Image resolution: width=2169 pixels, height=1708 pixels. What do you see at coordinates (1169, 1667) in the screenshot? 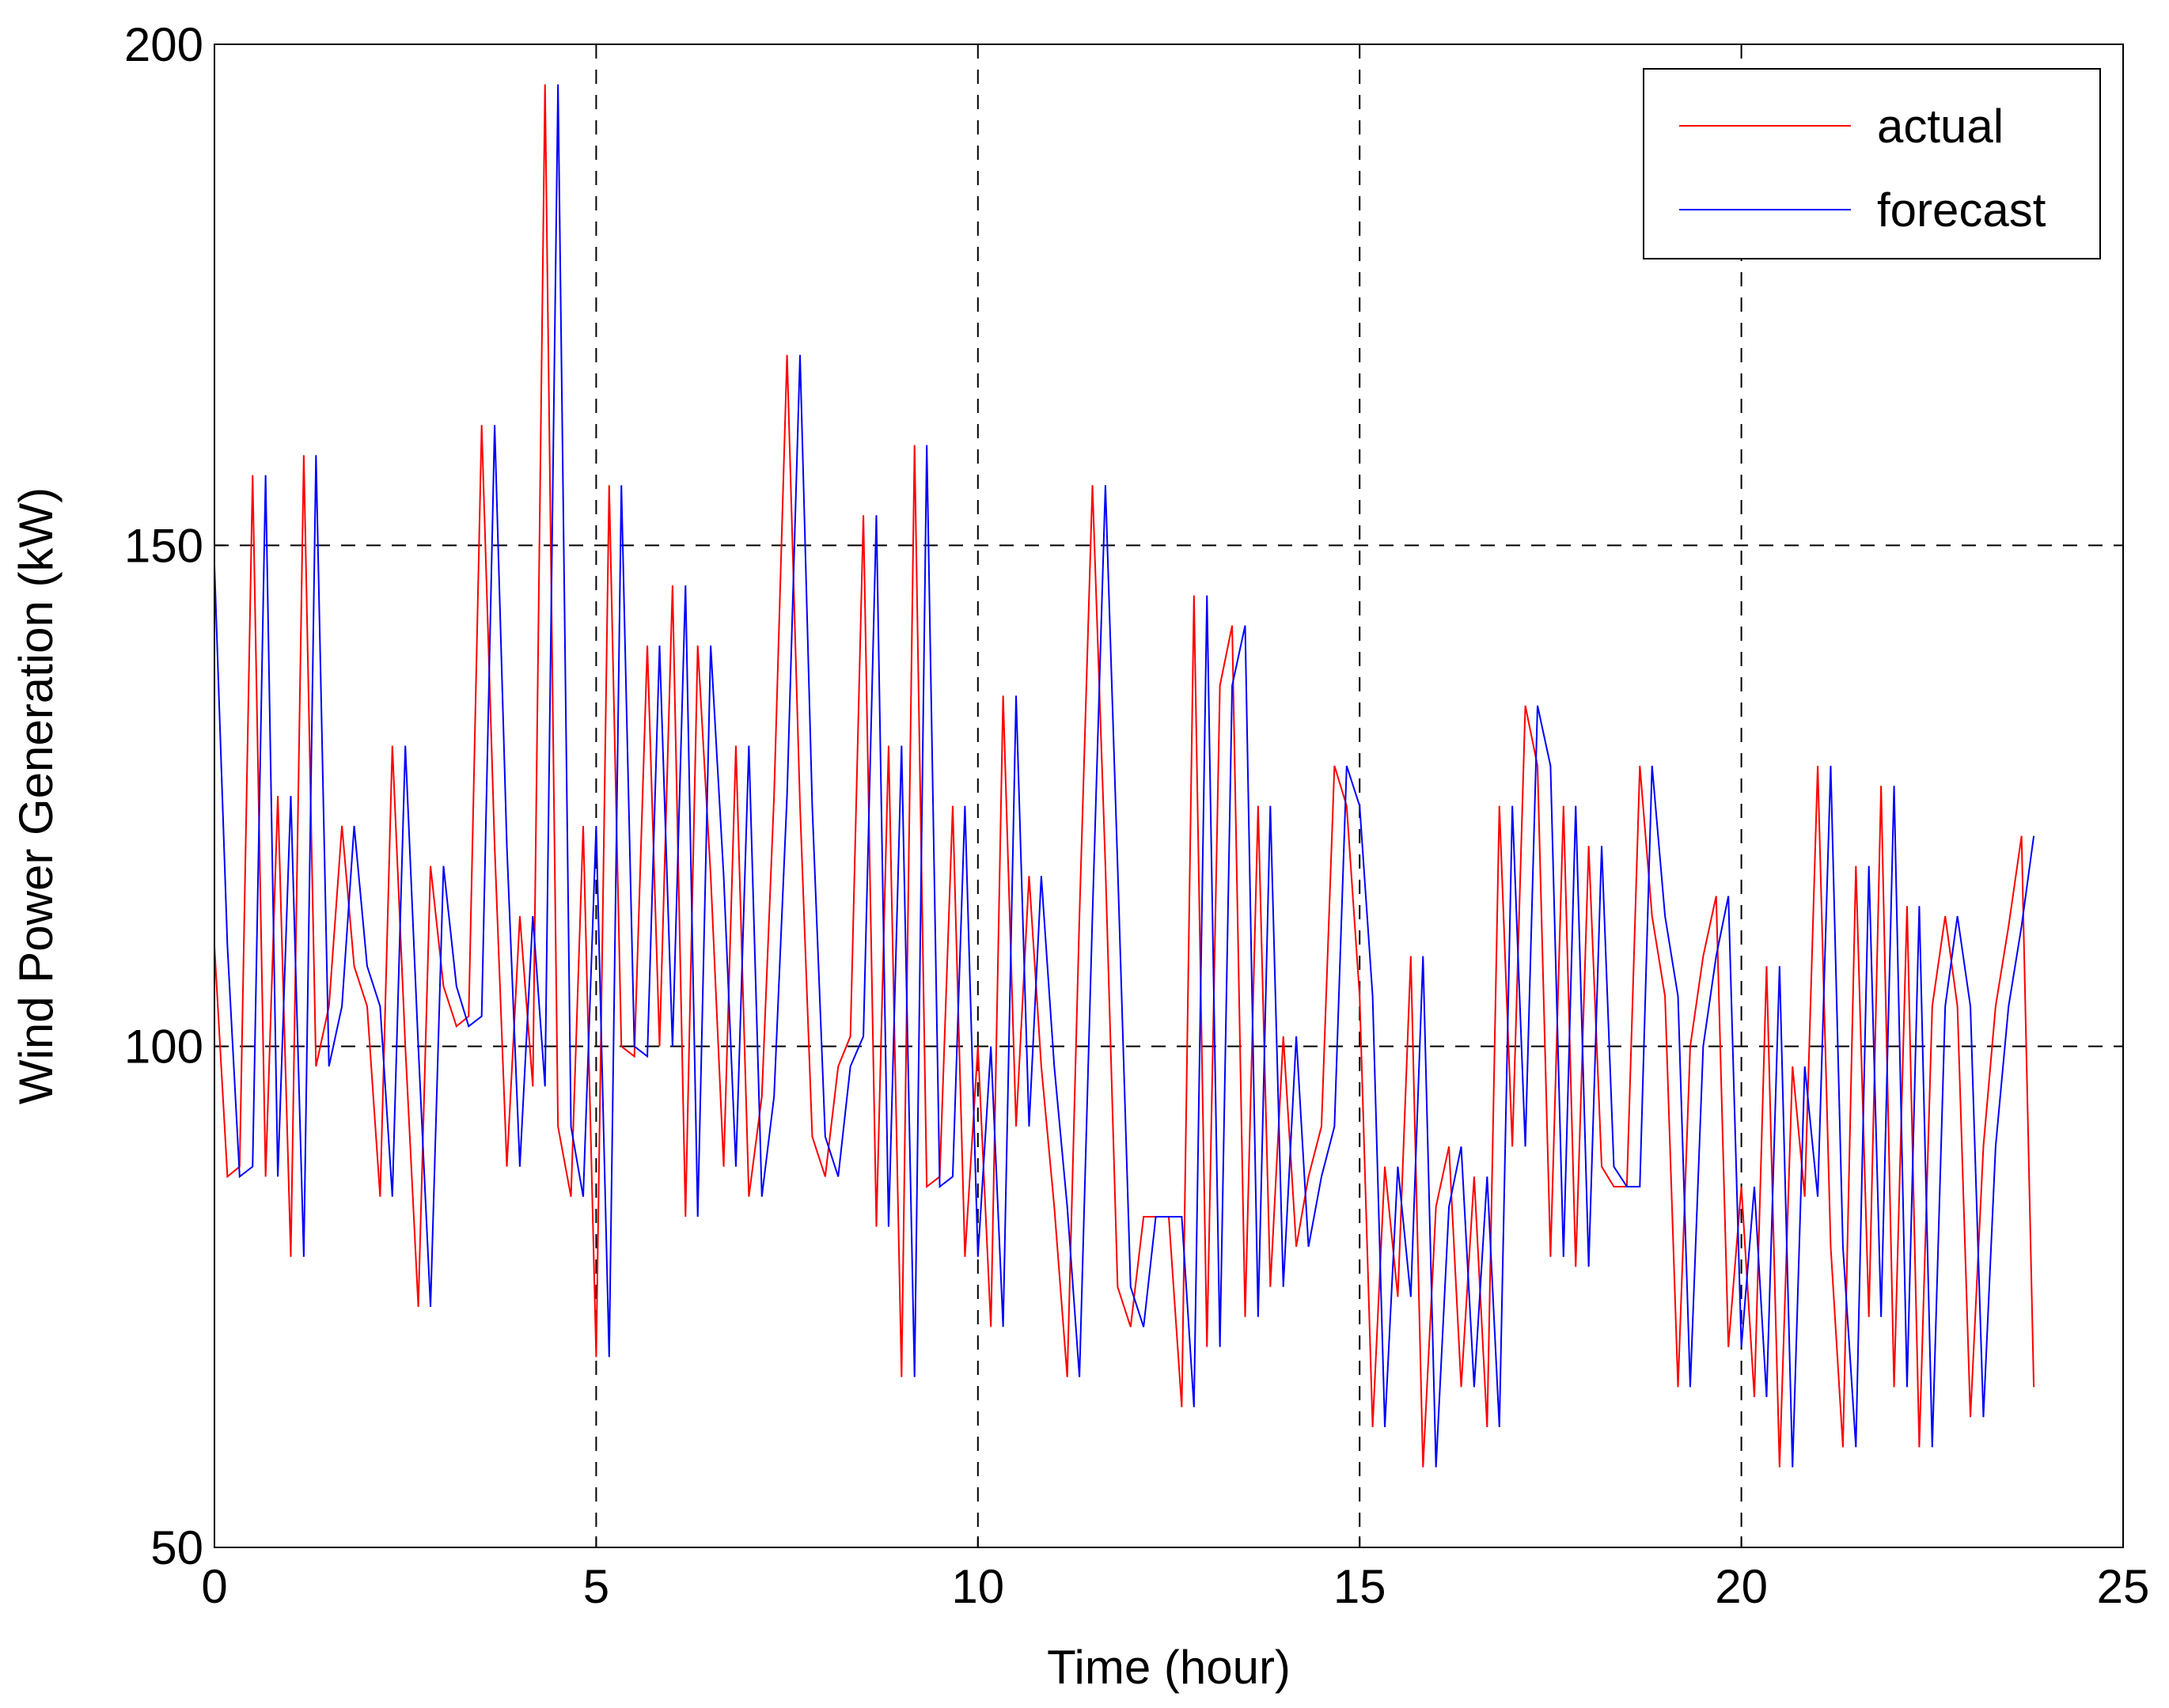
I see `x-axis-label: Time (hour)` at bounding box center [1169, 1667].